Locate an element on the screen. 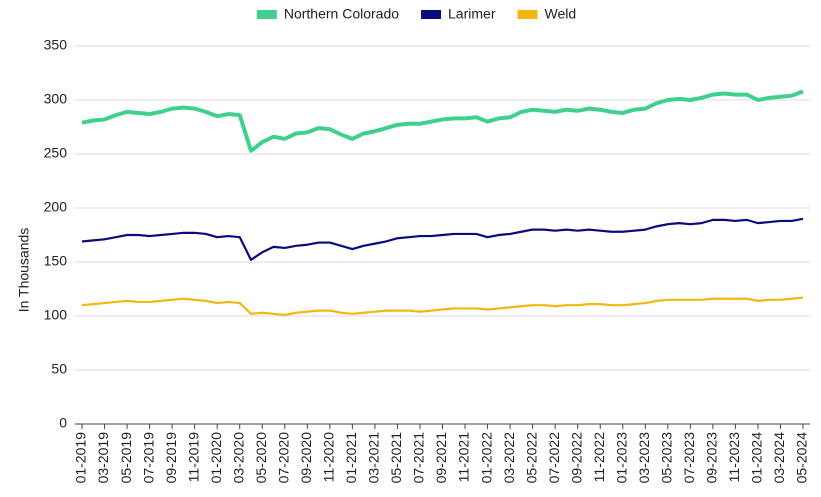 This screenshot has height=497, width=821. legend-label: Northern Colorado is located at coordinates (341, 14).